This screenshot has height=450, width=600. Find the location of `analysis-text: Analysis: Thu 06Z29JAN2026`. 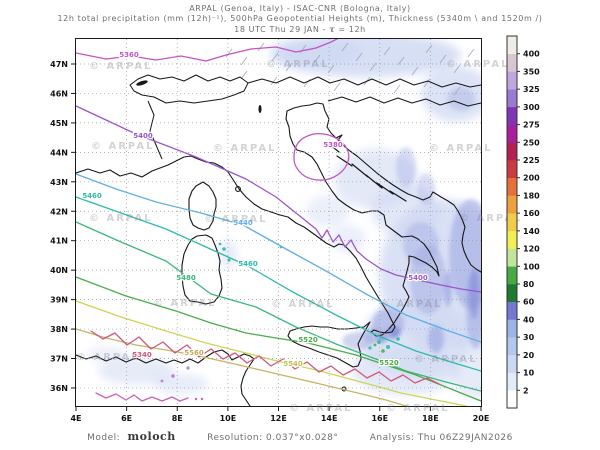

analysis-text: Analysis: Thu 06Z29JAN2026 is located at coordinates (441, 438).